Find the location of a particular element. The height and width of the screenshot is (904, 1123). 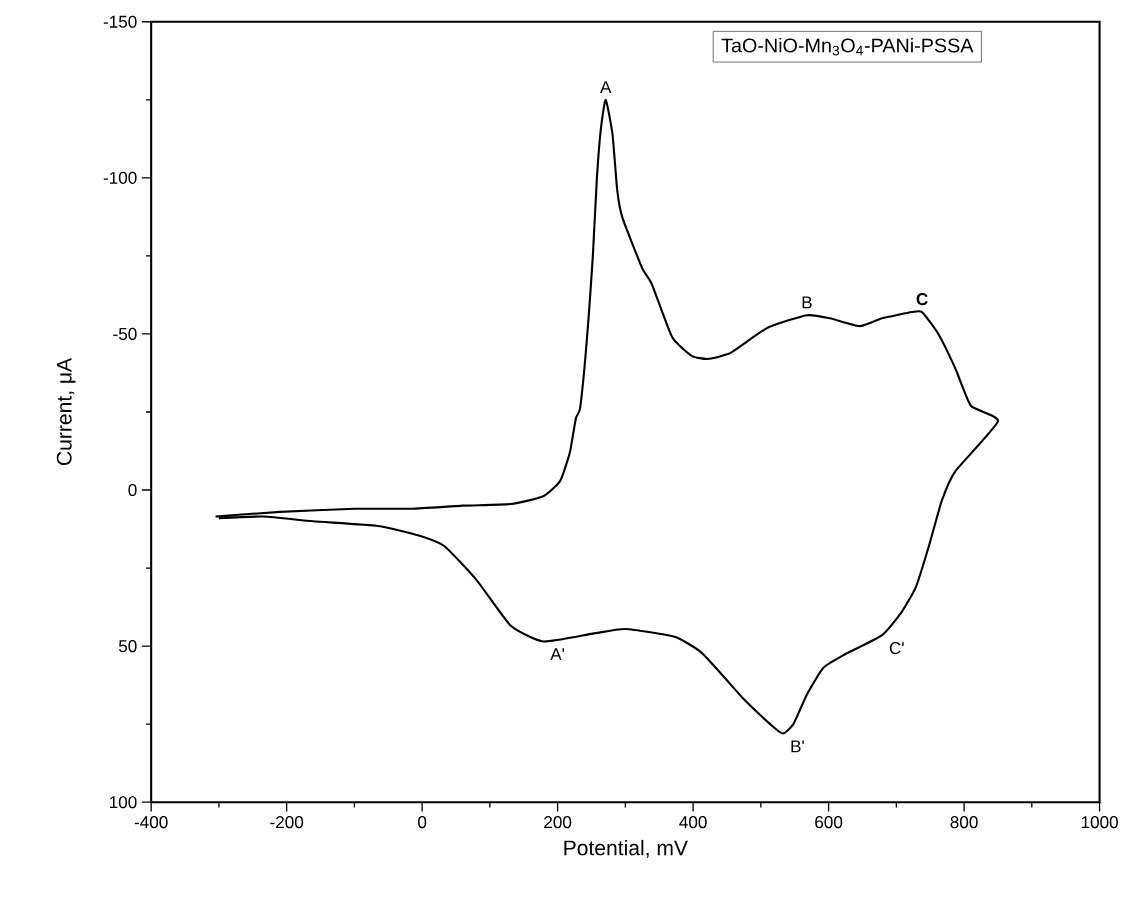

x-tick-label: 600 is located at coordinates (829, 822).